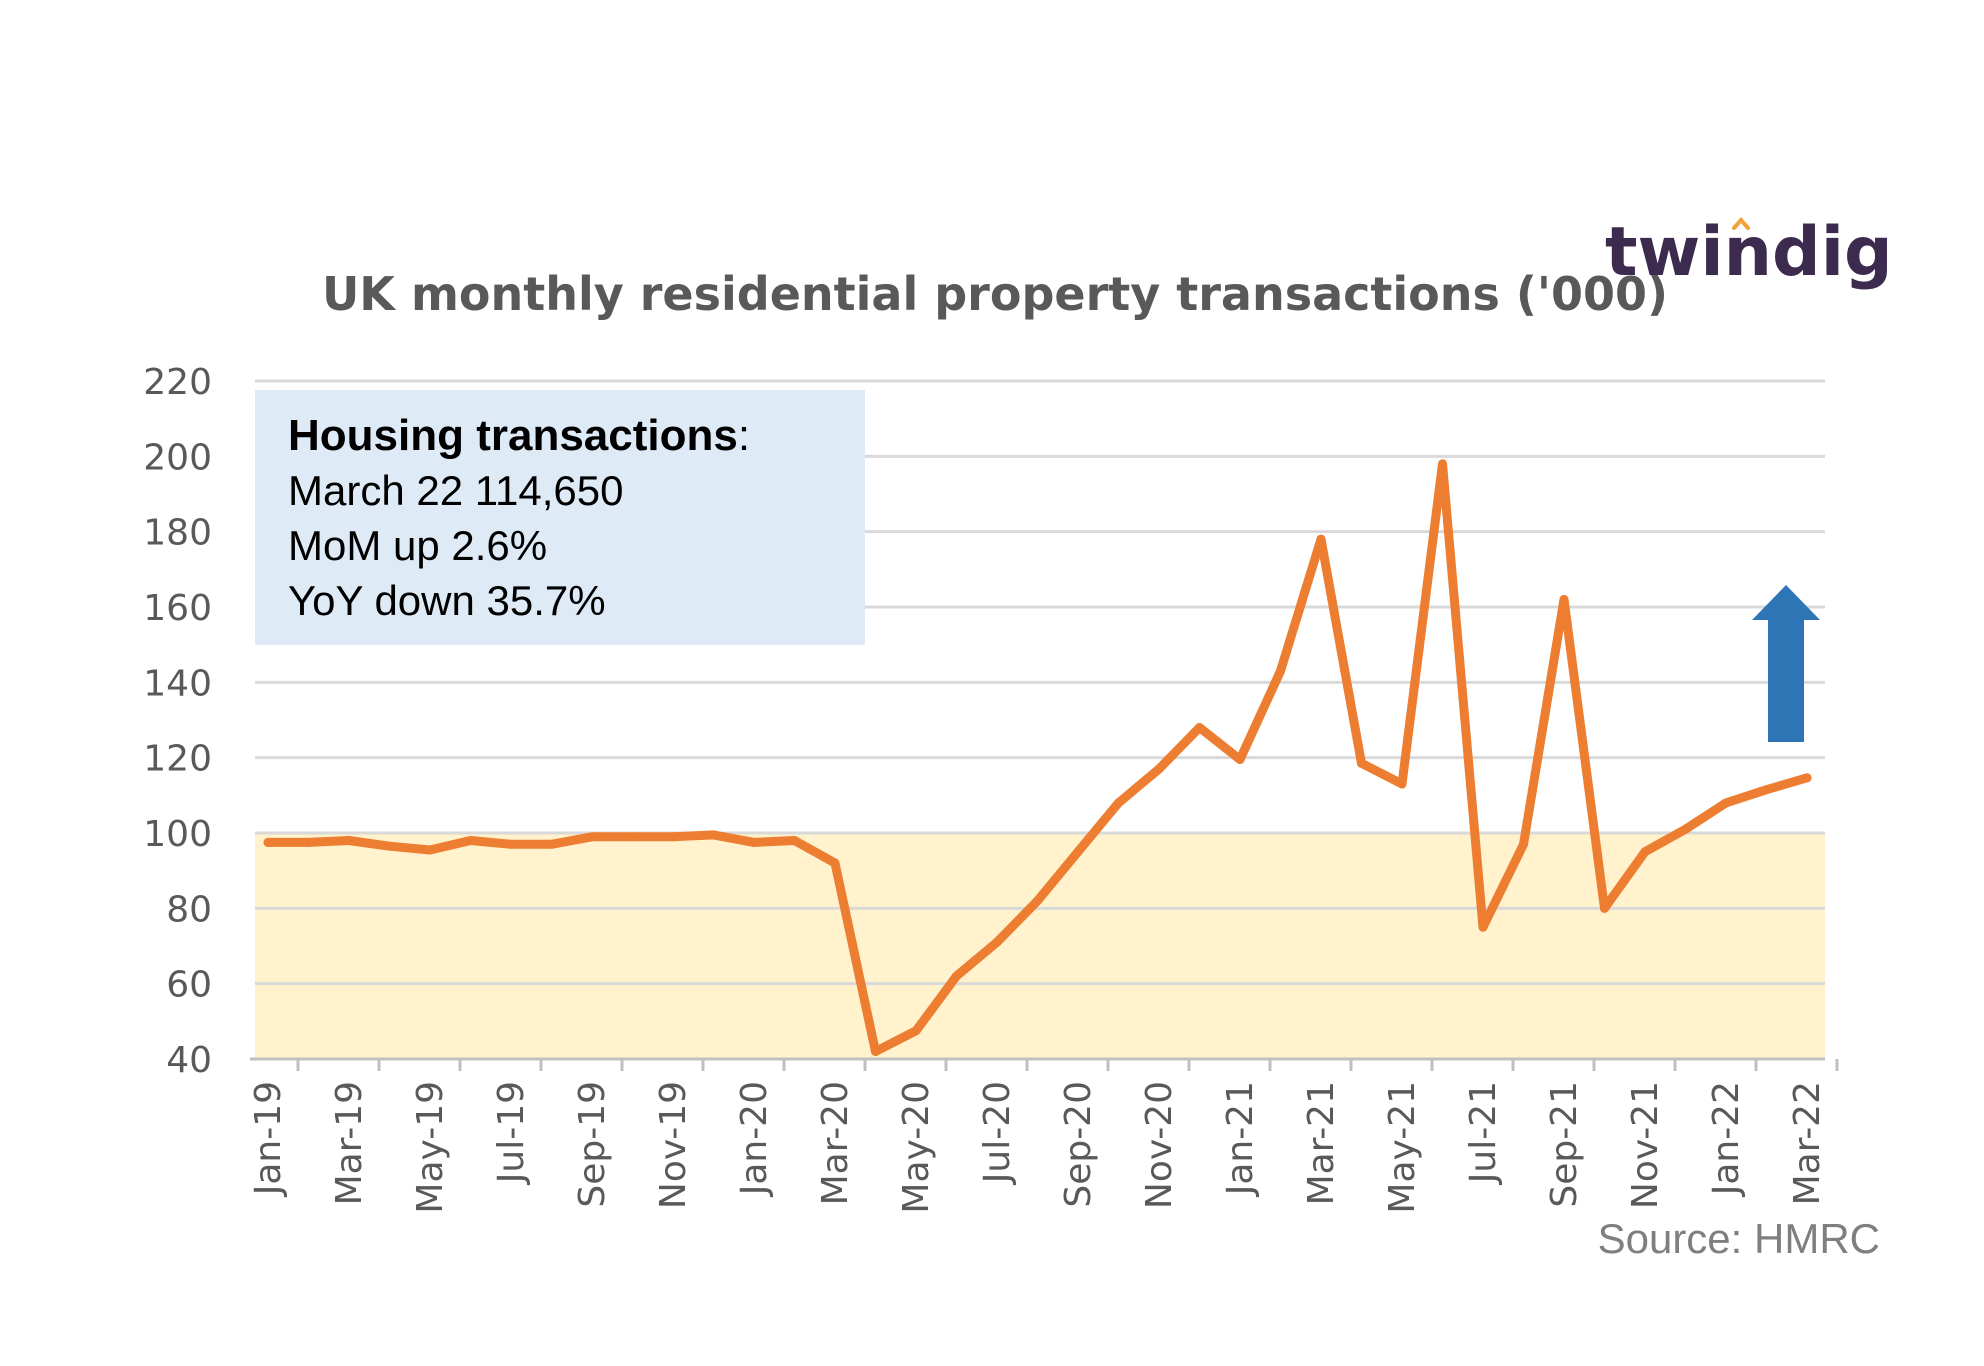  What do you see at coordinates (455, 490) in the screenshot?
I see `callout-line-1: March 22 114,650` at bounding box center [455, 490].